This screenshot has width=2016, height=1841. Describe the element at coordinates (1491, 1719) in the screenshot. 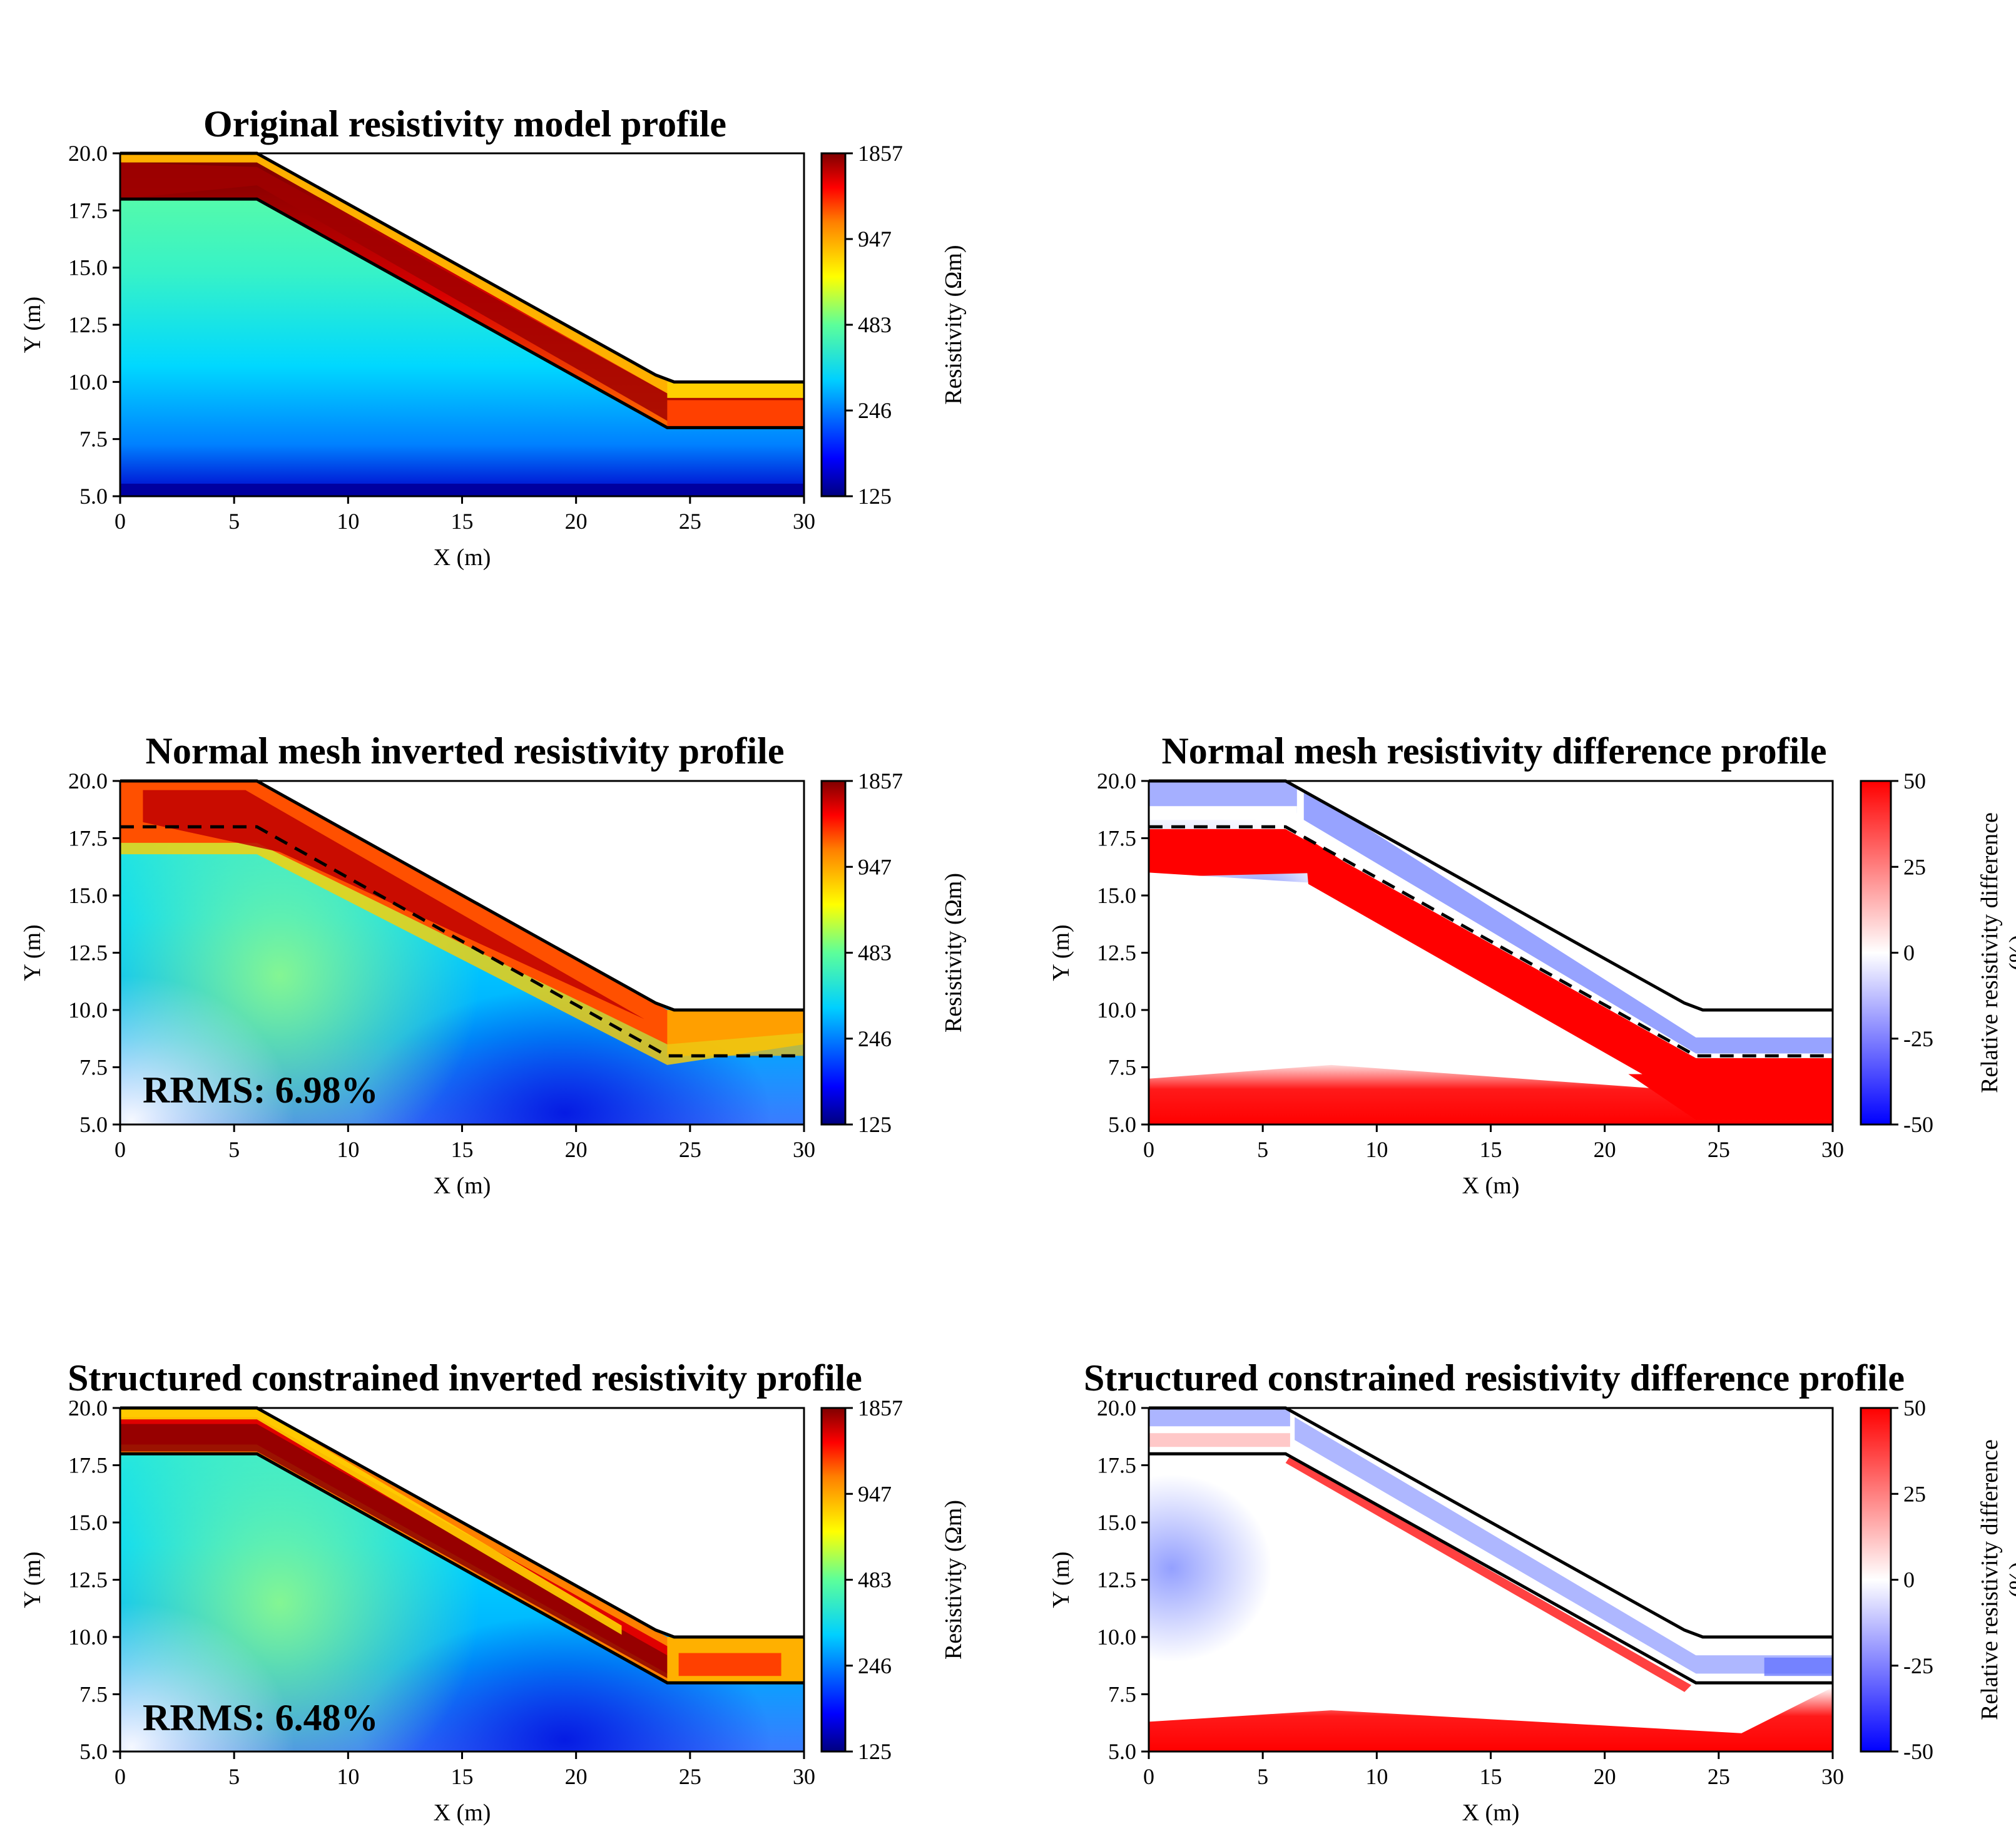

I see `positive-bottom` at that location.